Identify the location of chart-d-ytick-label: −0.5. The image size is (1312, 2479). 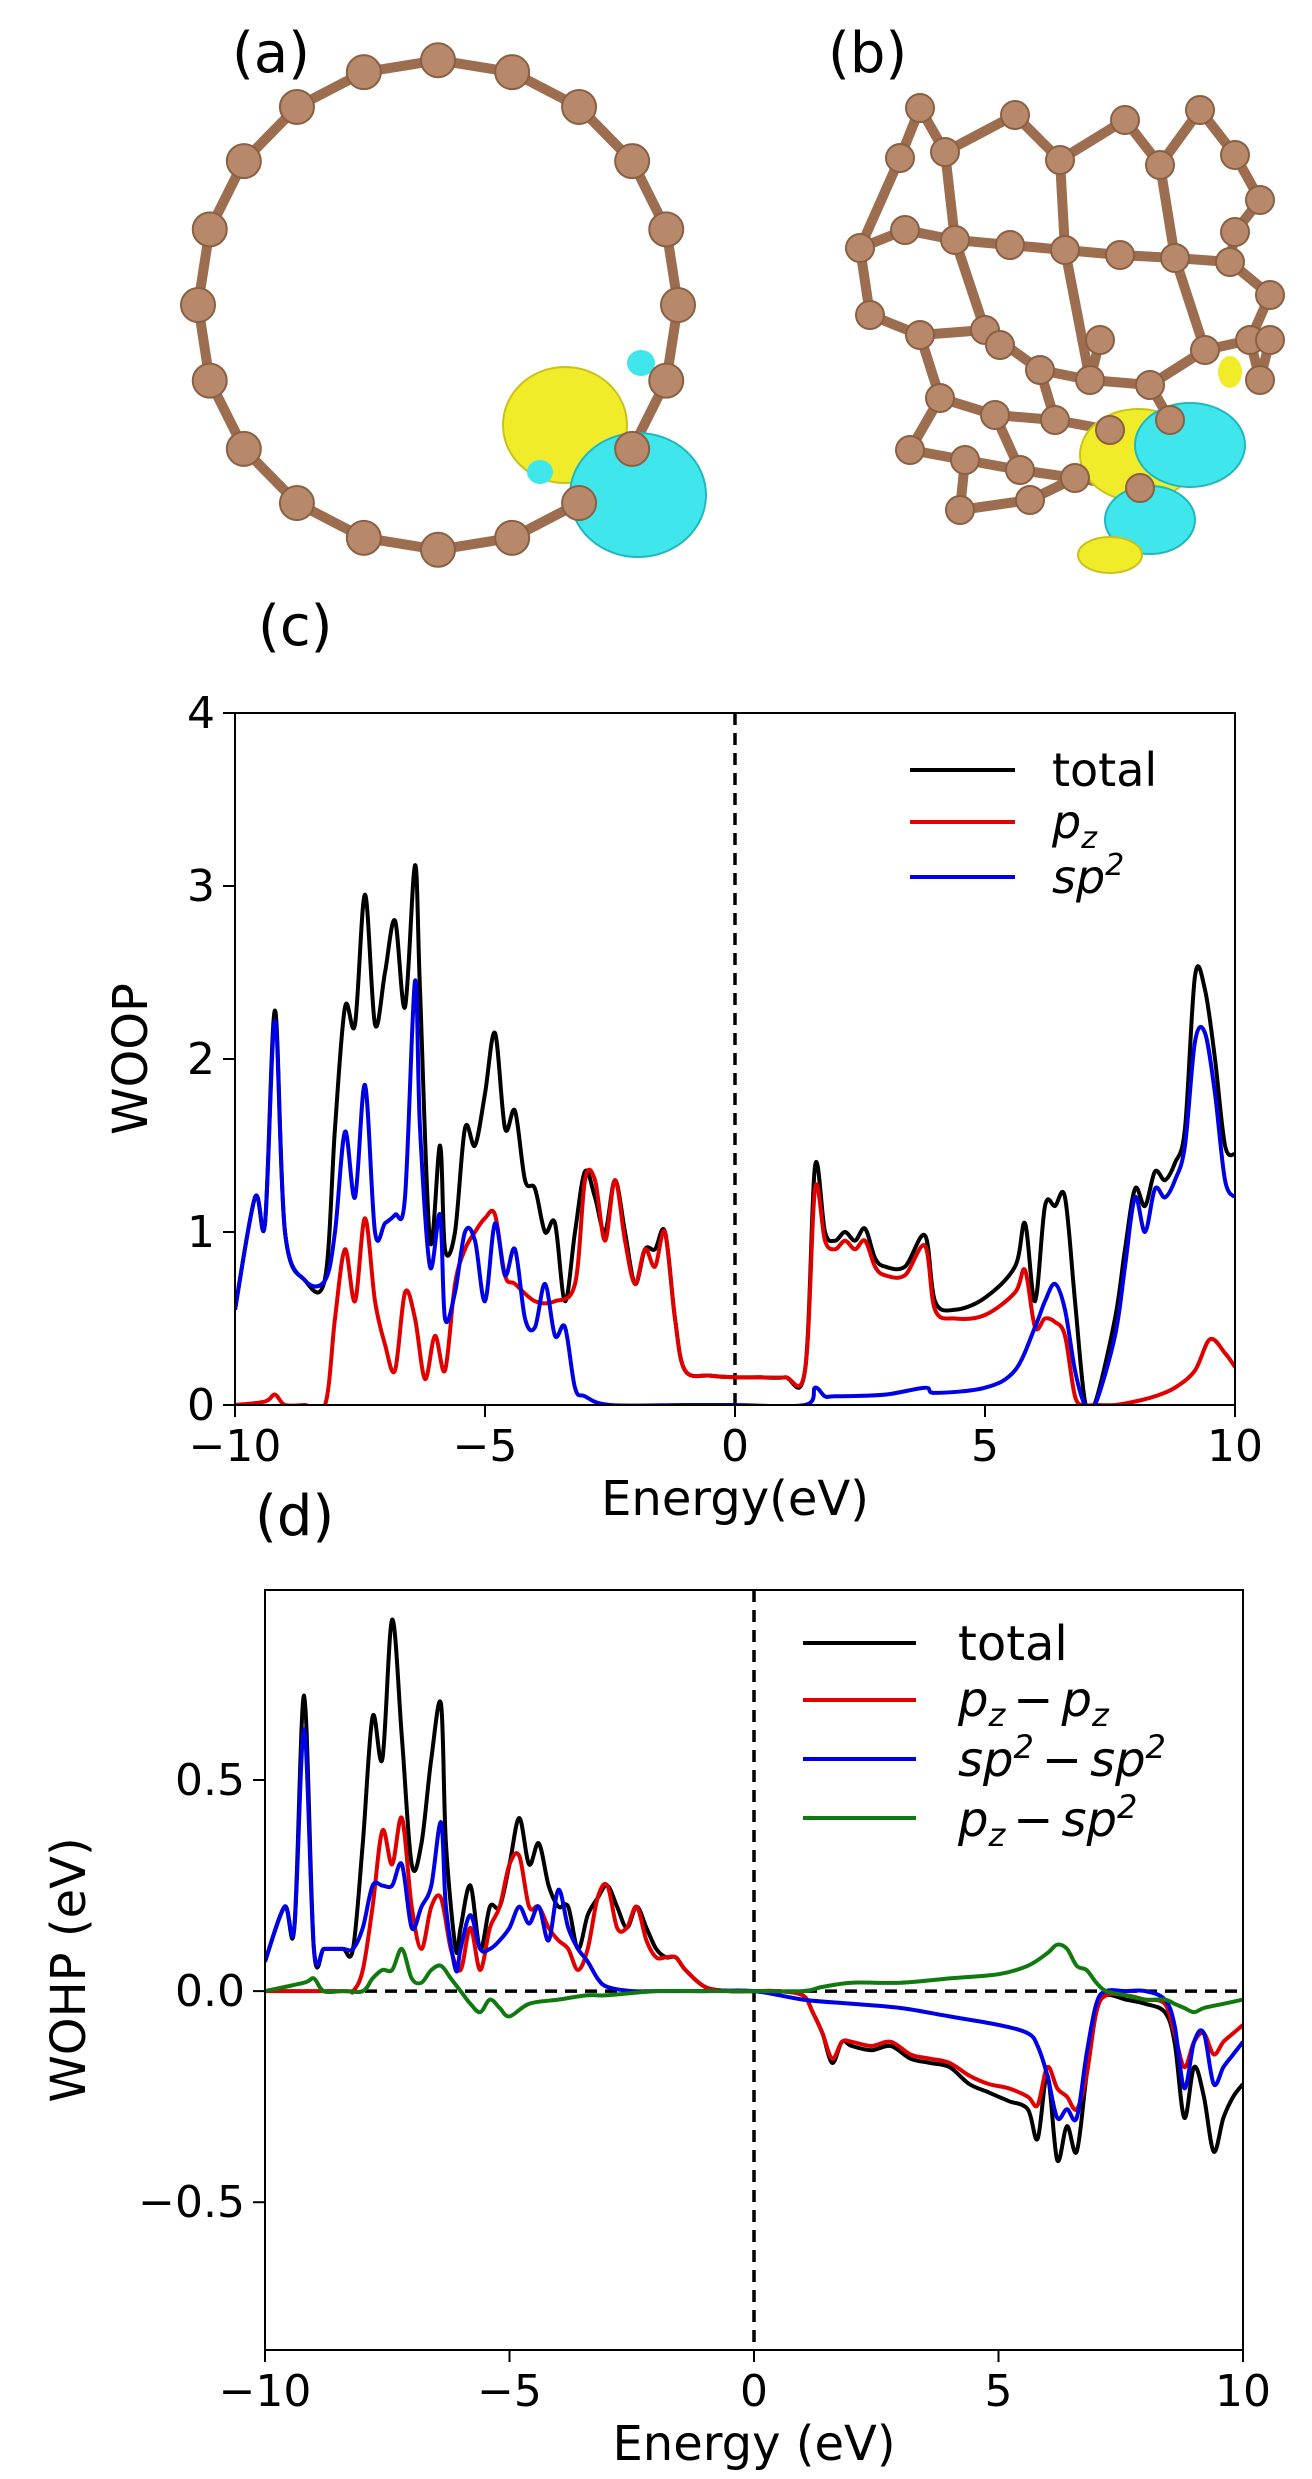
(191, 2202).